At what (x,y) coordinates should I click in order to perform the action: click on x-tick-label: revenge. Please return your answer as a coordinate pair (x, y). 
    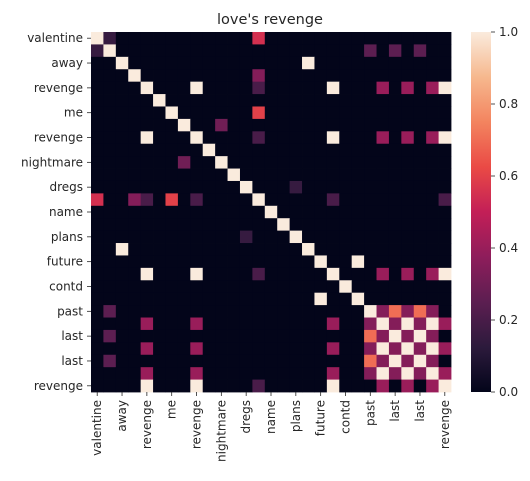
    Looking at the image, I should click on (445, 424).